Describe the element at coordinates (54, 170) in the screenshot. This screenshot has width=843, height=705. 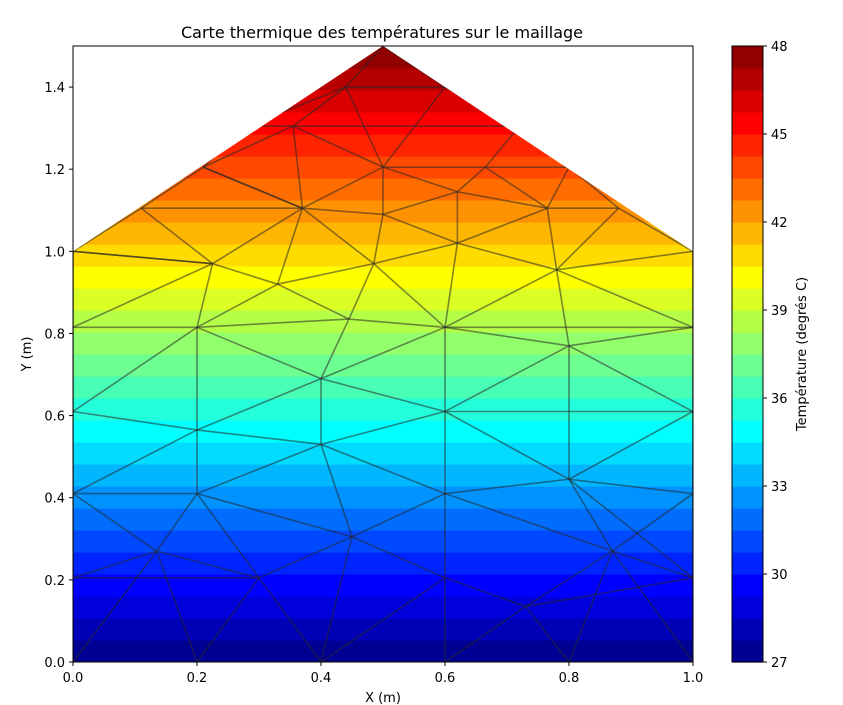
I see `y-tick-label: 1.2` at that location.